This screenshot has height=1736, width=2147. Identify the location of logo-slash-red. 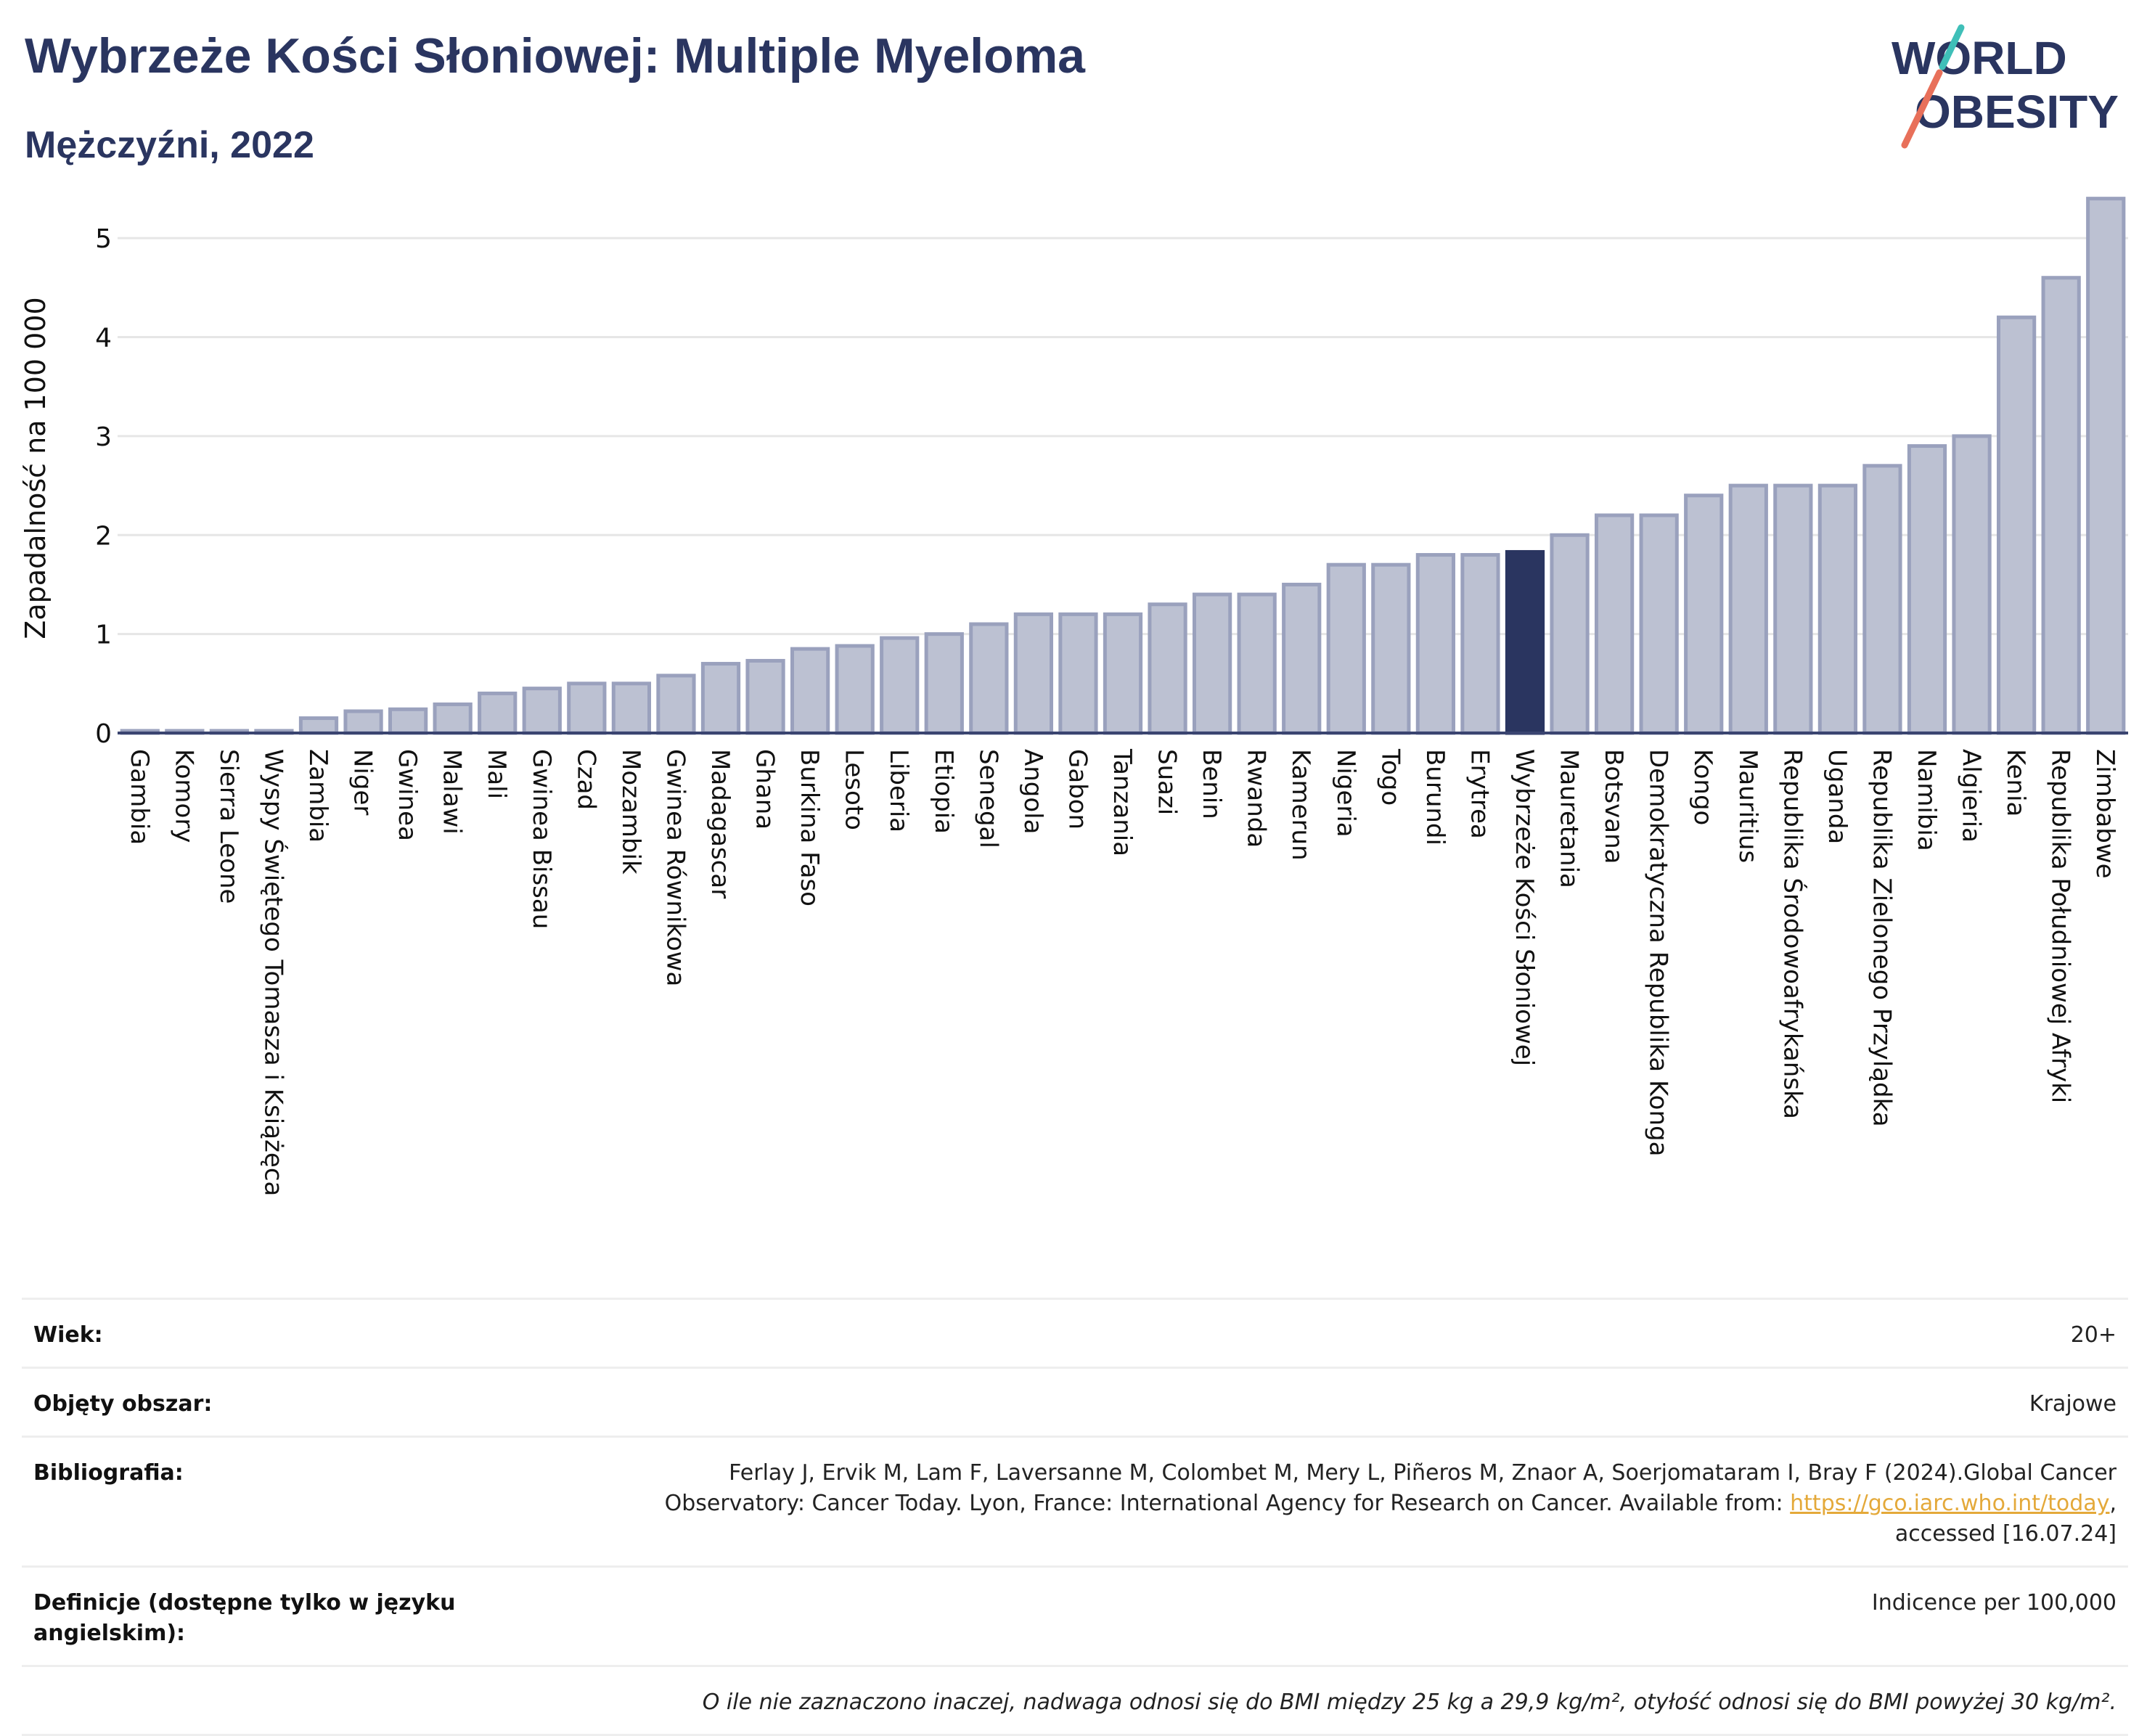
(1922, 109).